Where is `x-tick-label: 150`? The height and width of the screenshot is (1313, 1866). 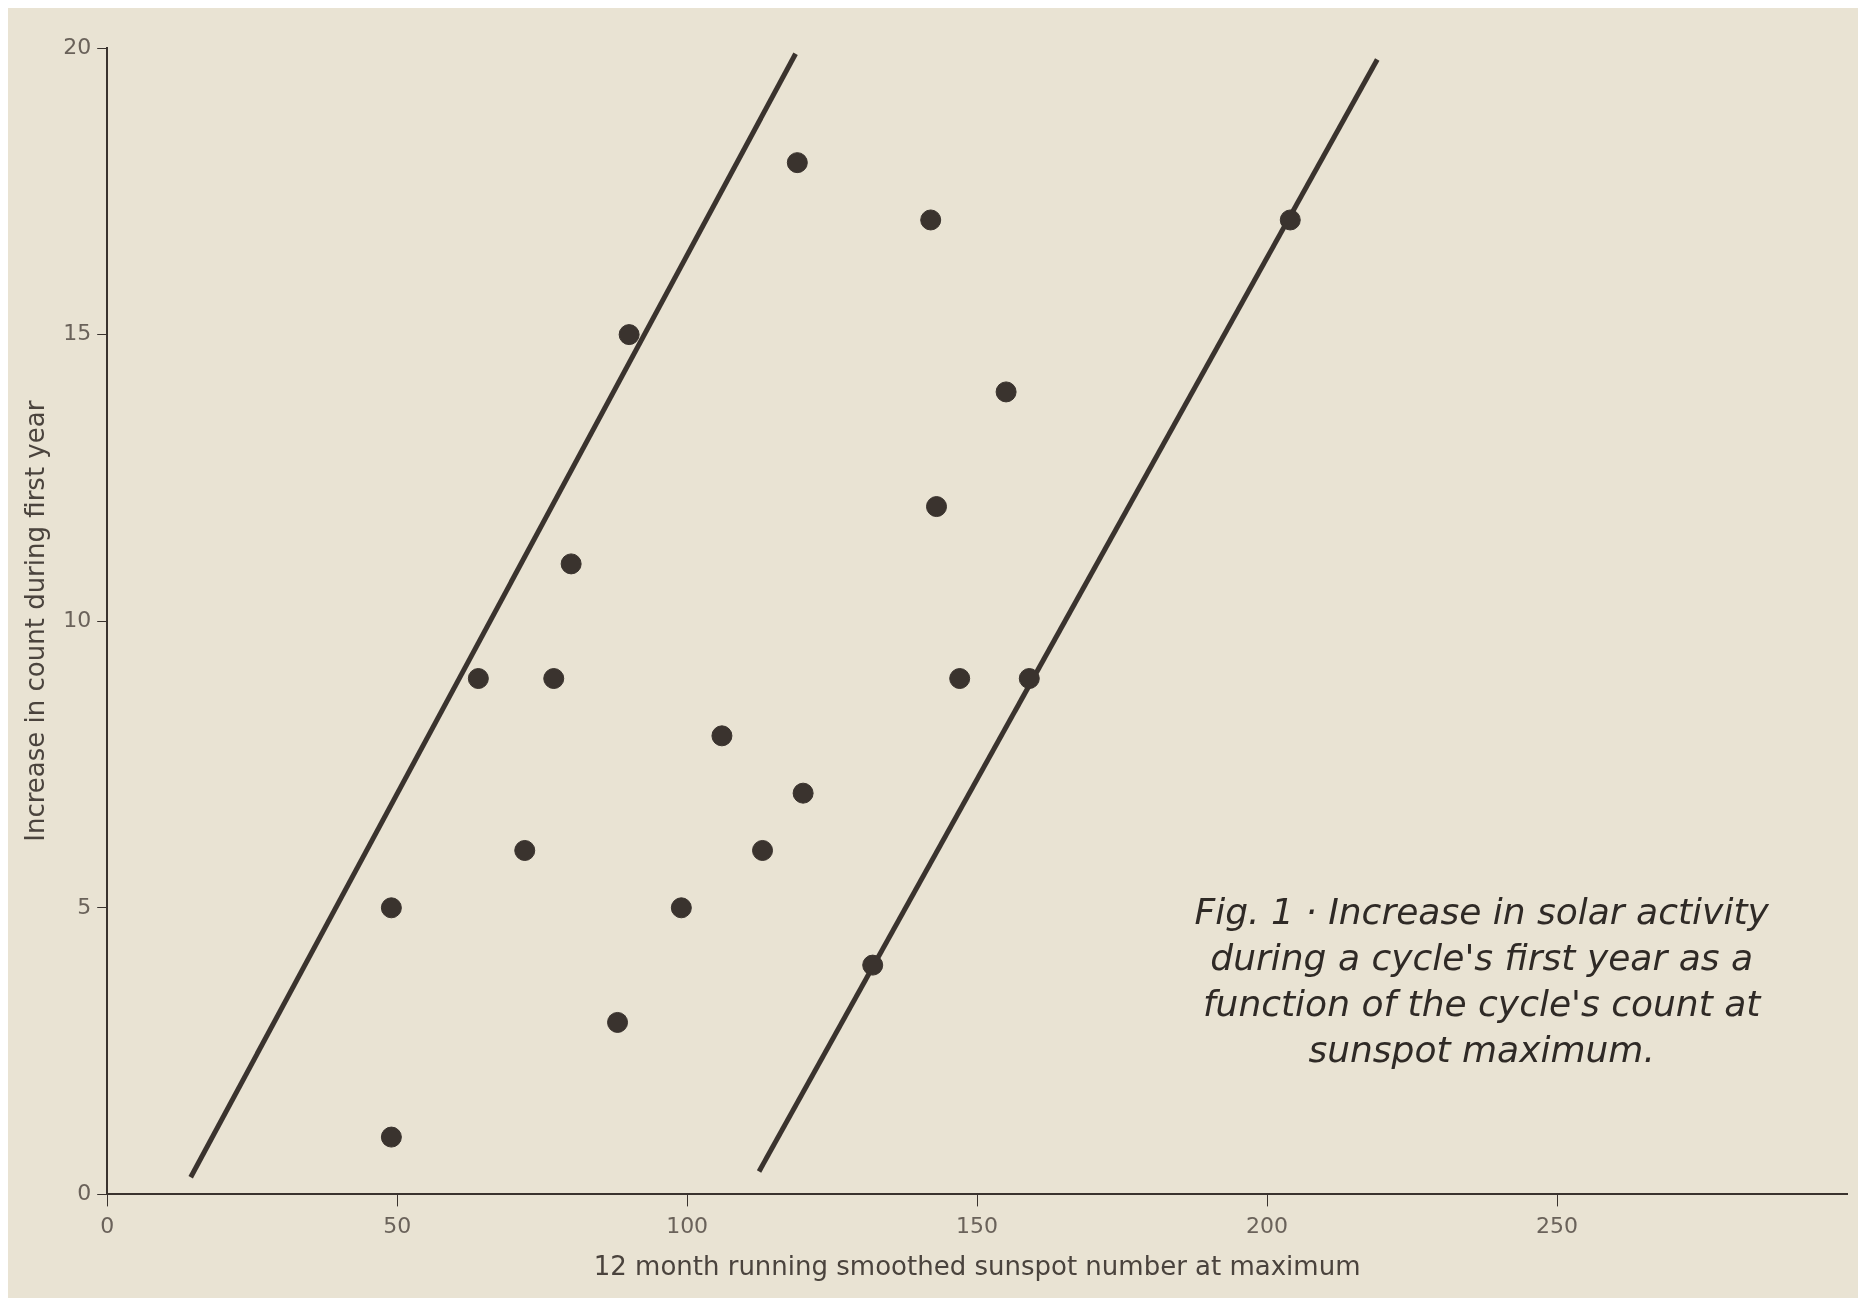
x-tick-label: 150 is located at coordinates (977, 1226).